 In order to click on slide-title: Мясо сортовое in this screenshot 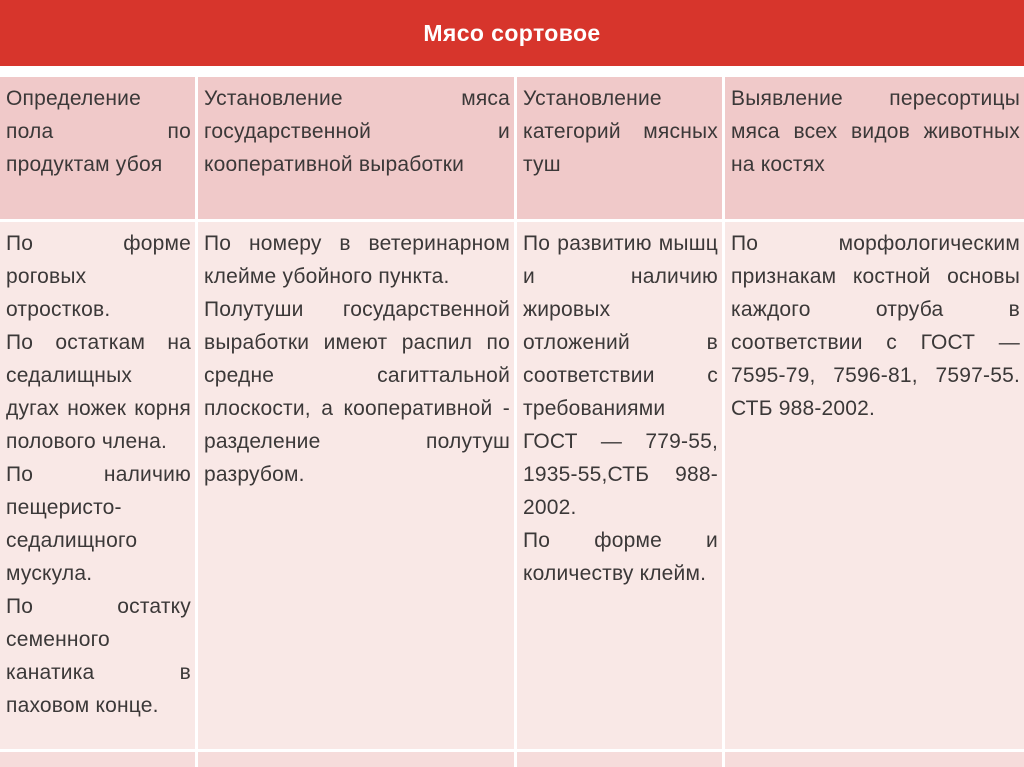, I will do `click(512, 32)`.